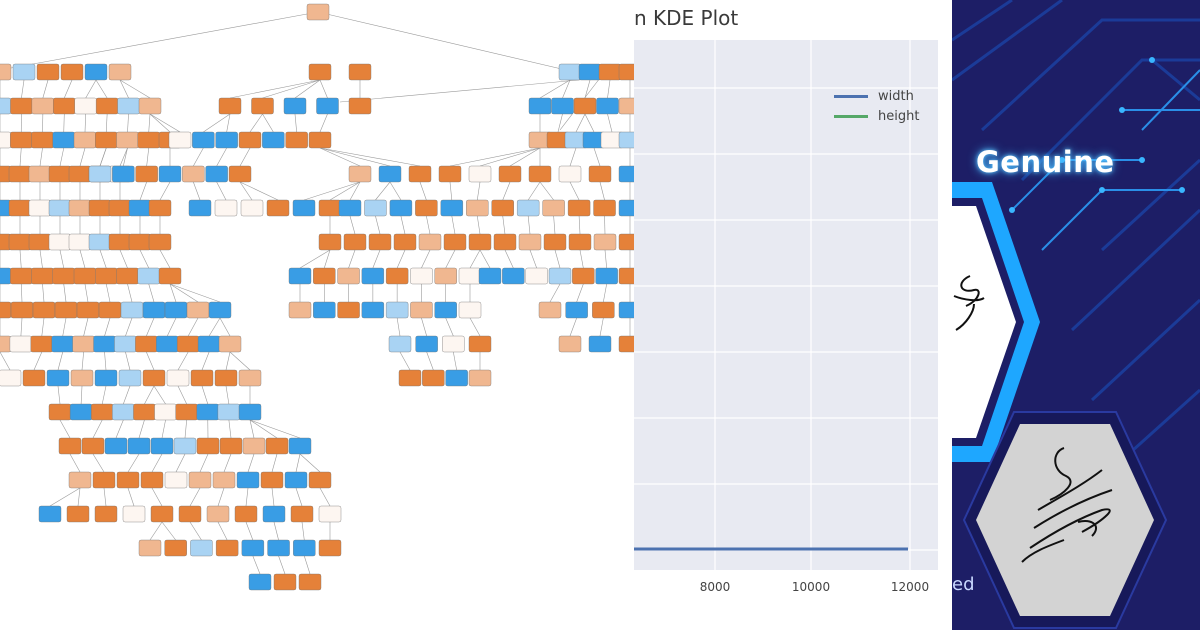  What do you see at coordinates (811, 587) in the screenshot?
I see `x-tick-10000: 10000` at bounding box center [811, 587].